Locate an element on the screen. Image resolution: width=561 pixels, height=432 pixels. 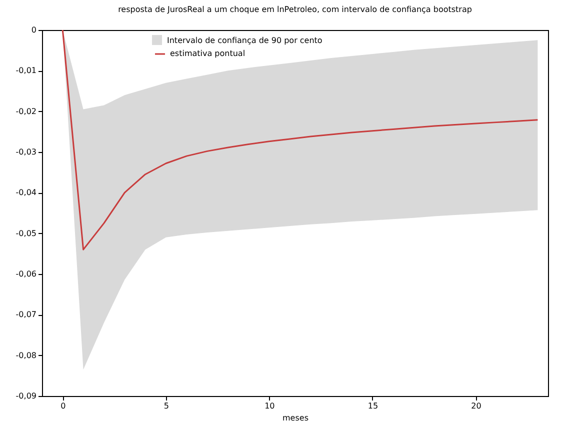
y-tick-label: -0,09 is located at coordinates (26, 396).